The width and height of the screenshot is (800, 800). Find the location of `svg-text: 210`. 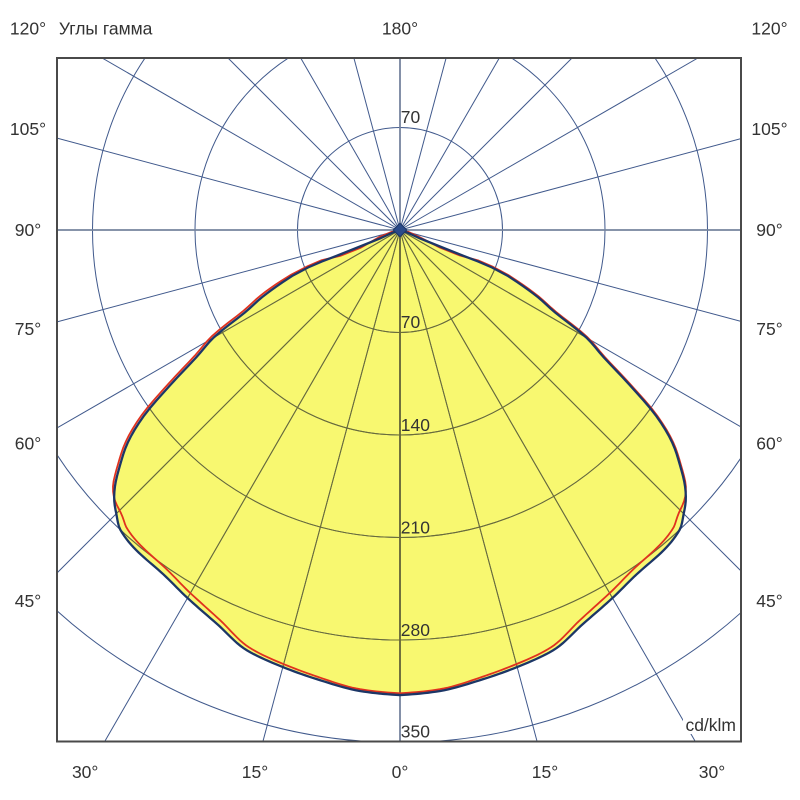

svg-text: 210 is located at coordinates (415, 527).